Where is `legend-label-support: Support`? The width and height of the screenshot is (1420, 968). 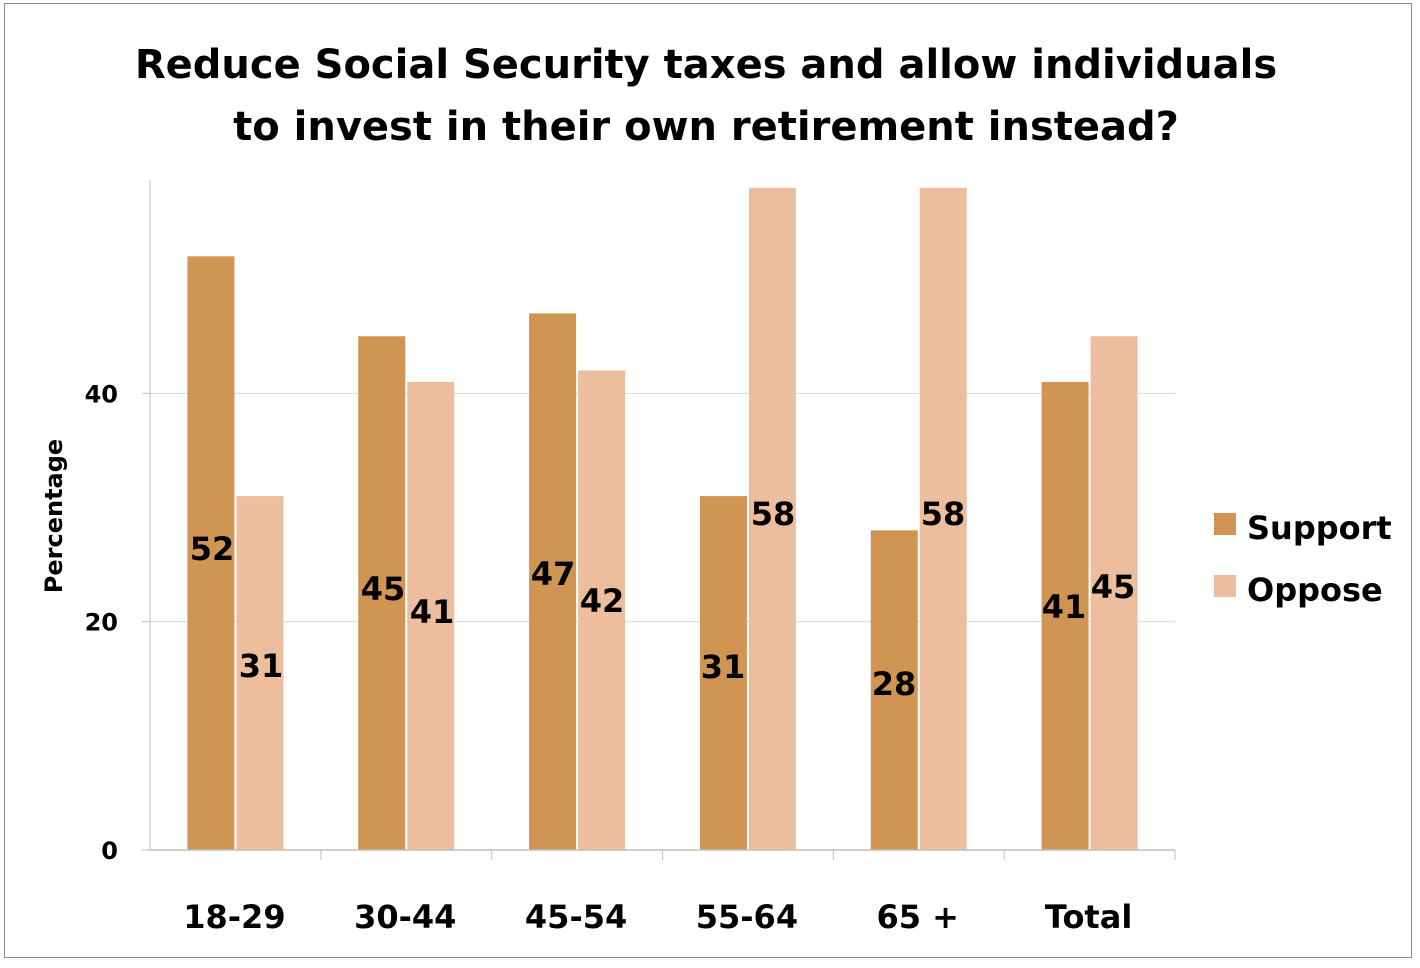
legend-label-support: Support is located at coordinates (1319, 528).